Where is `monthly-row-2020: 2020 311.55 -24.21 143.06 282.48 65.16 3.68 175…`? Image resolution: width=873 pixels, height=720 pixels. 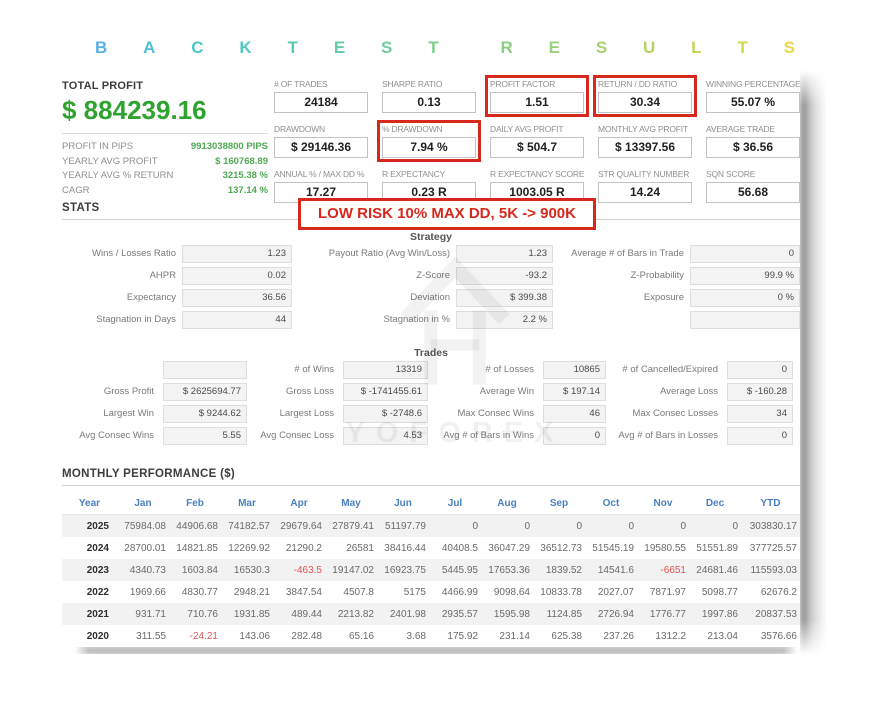
monthly-row-2020: 2020 311.55 -24.21 143.06 282.48 65.16 3.68 175… is located at coordinates (431, 636).